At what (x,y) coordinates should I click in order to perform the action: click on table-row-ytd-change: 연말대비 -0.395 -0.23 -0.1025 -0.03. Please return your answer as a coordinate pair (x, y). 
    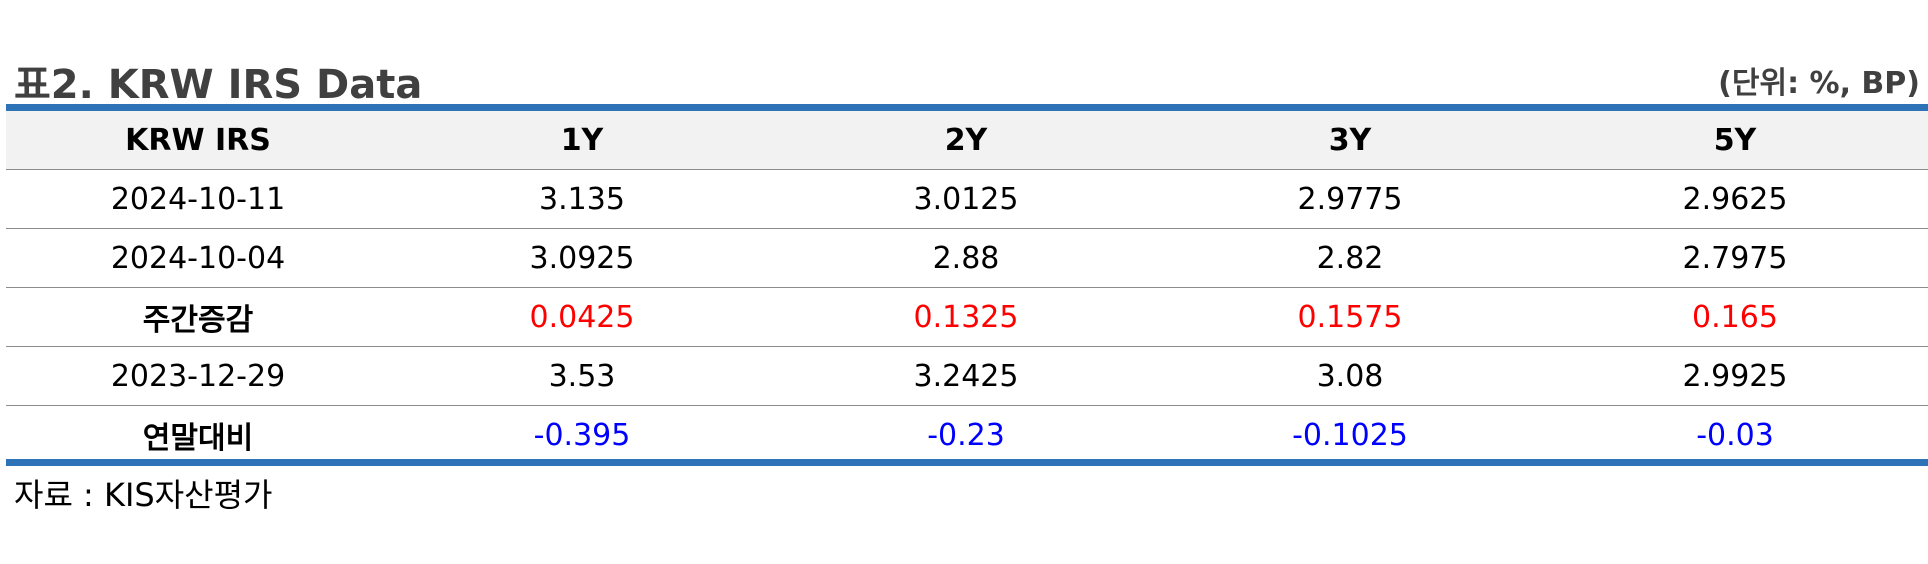
    Looking at the image, I should click on (967, 435).